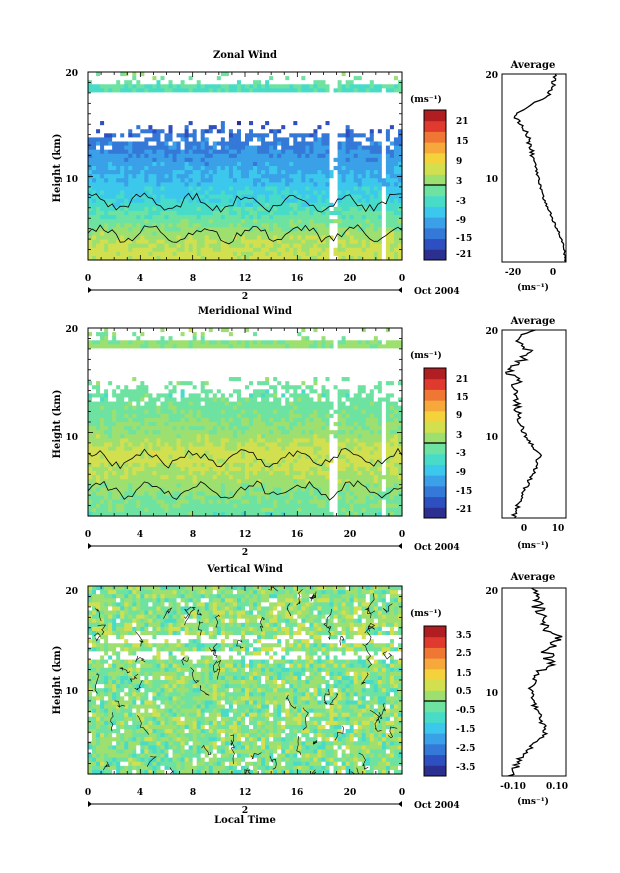 This screenshot has height=873, width=620. Describe the element at coordinates (491, 180) in the screenshot. I see `avg-y-tick-label: 10` at that location.